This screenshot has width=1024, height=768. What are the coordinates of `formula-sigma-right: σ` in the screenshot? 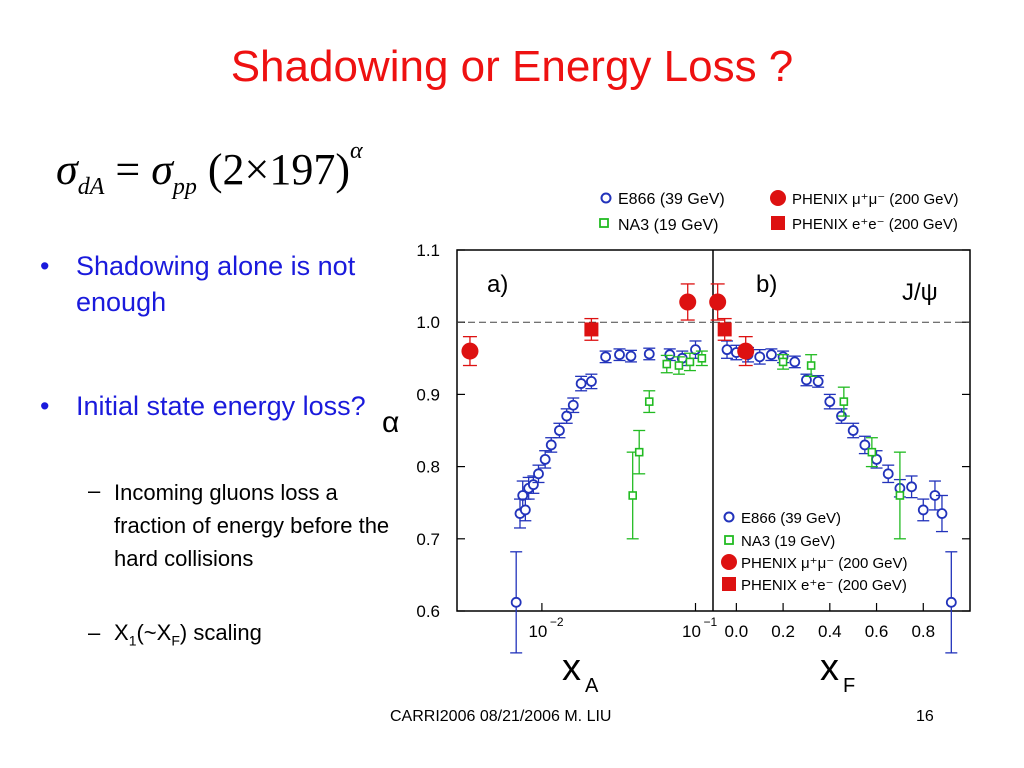 It's located at (162, 169).